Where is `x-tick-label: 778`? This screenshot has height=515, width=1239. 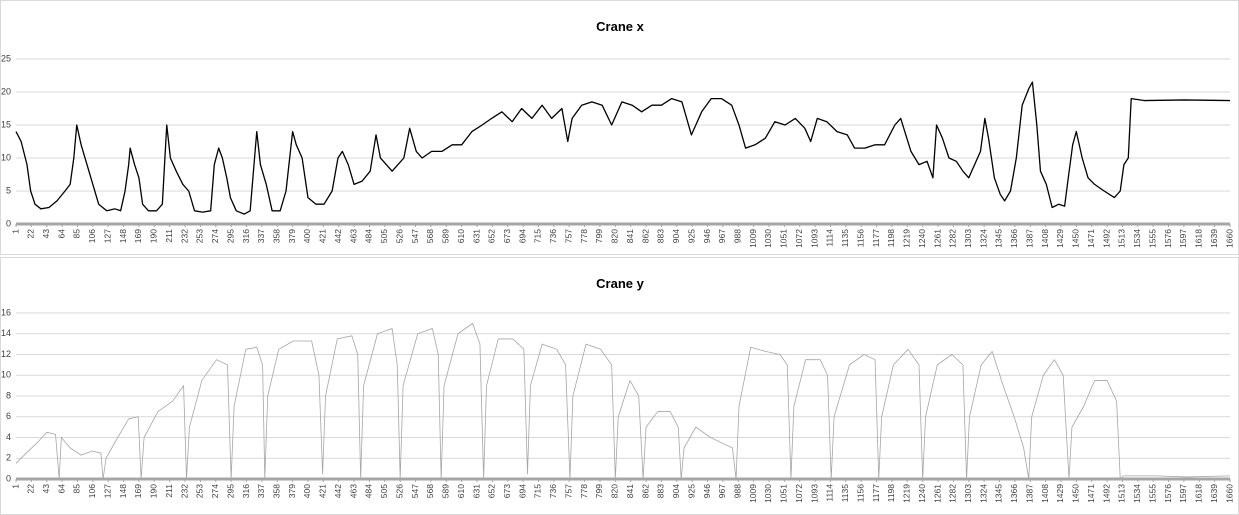
x-tick-label: 778 is located at coordinates (584, 491).